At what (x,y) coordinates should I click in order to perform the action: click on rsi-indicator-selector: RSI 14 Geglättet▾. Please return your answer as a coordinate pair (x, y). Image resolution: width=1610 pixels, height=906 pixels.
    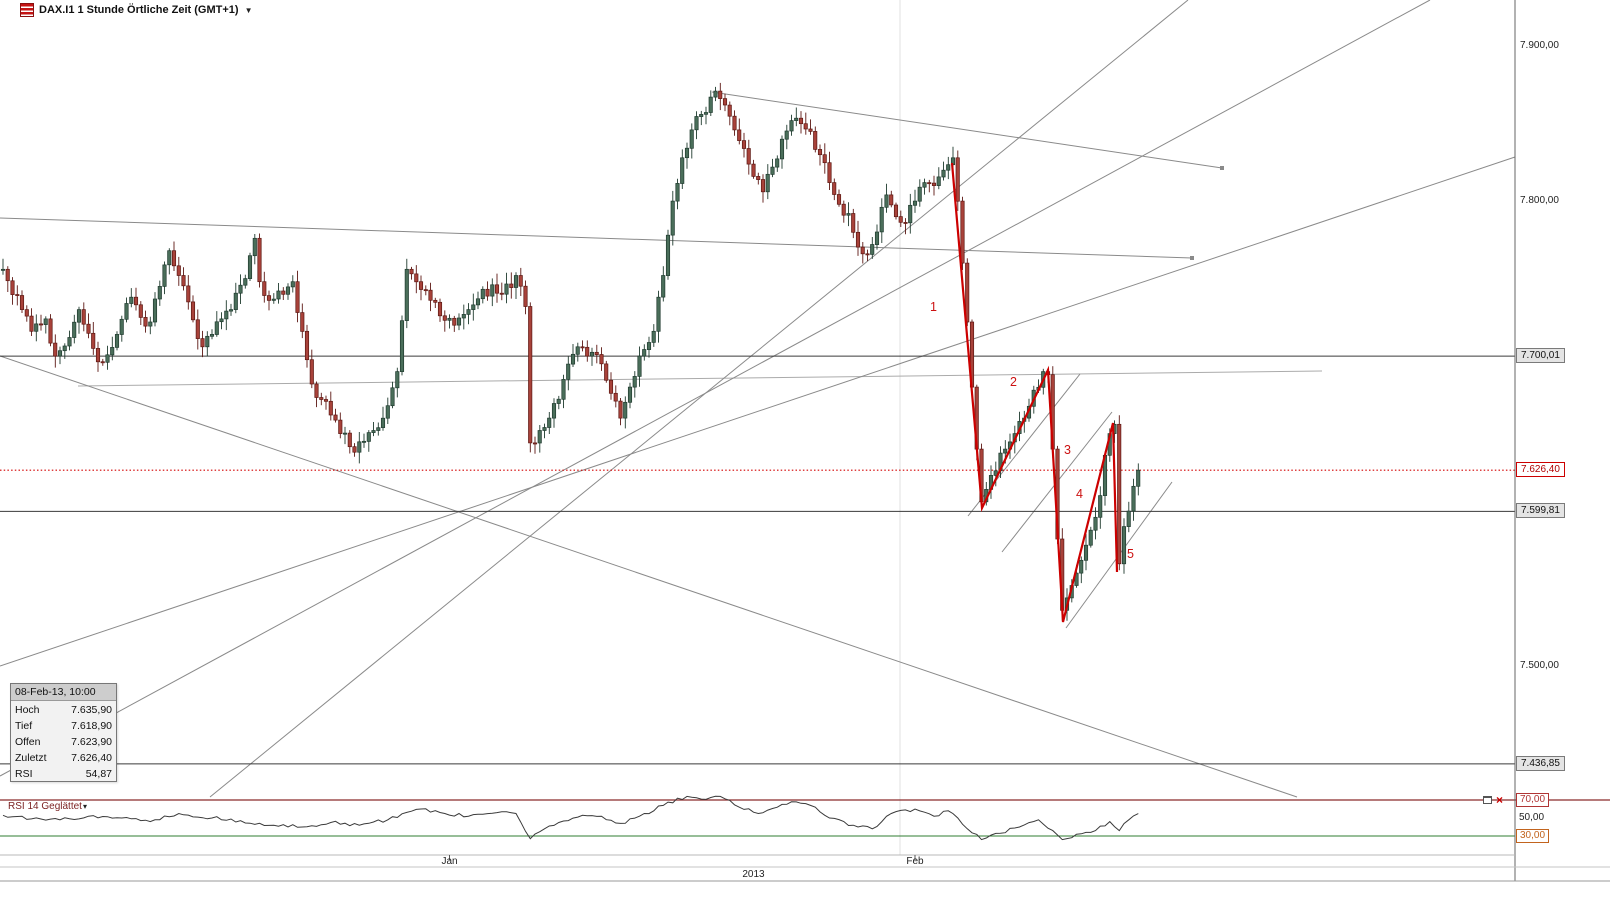
    Looking at the image, I should click on (47, 806).